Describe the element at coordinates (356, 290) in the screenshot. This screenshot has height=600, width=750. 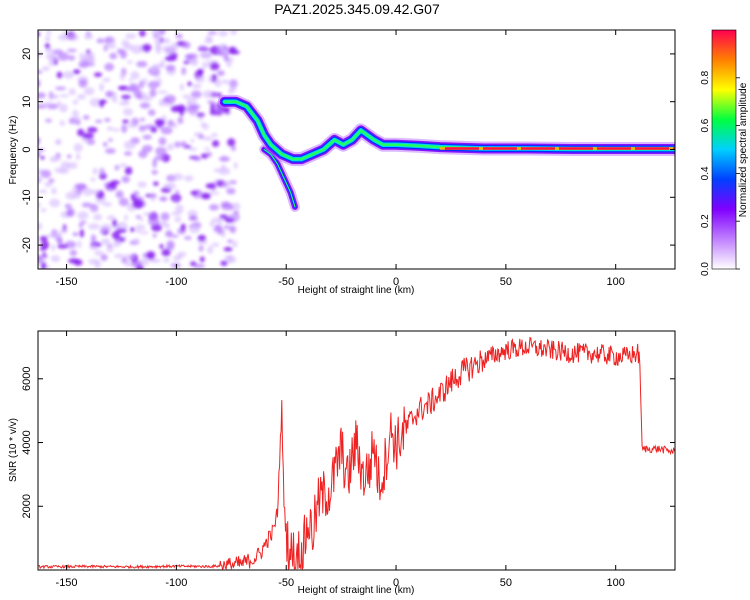
I see `spectrogram-x-label: Height of straight line (km)` at that location.